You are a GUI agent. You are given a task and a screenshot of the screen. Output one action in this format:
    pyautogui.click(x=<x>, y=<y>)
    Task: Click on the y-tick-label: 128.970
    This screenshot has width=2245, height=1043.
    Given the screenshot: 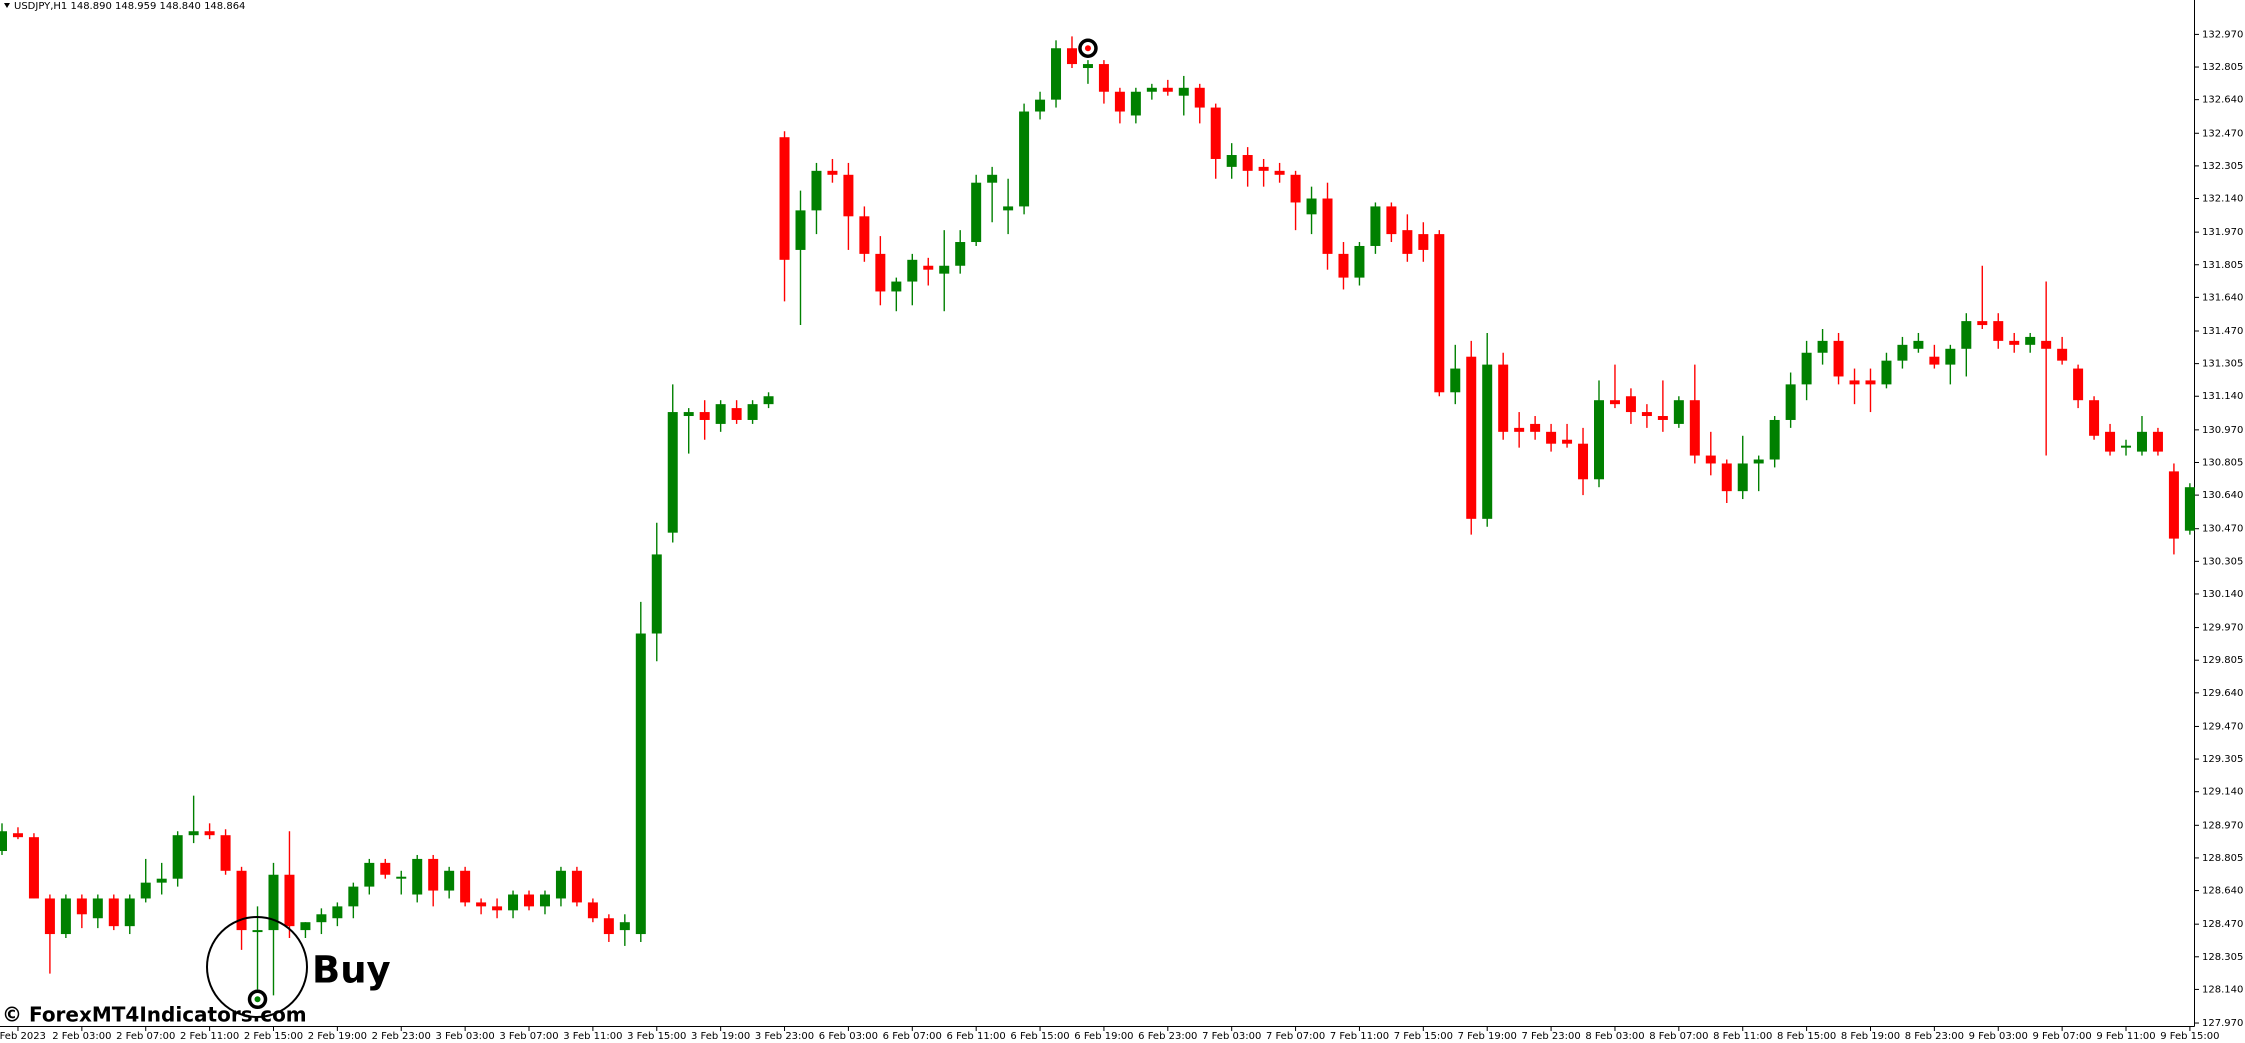 What is the action you would take?
    pyautogui.click(x=2222, y=825)
    